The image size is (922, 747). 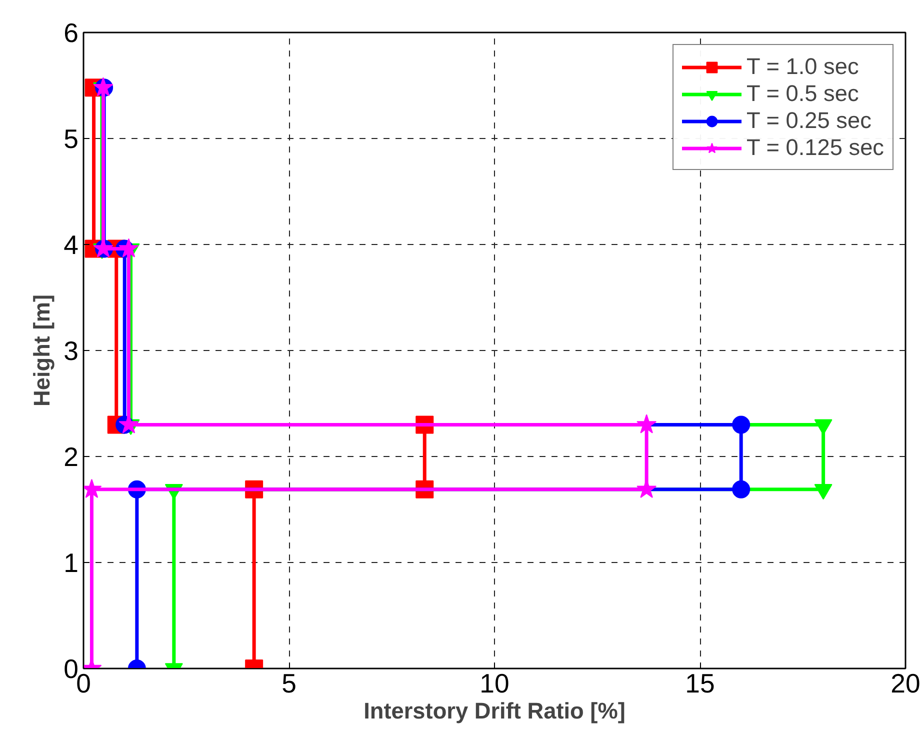 What do you see at coordinates (809, 120) in the screenshot?
I see `legend-label: T = 0.25 sec` at bounding box center [809, 120].